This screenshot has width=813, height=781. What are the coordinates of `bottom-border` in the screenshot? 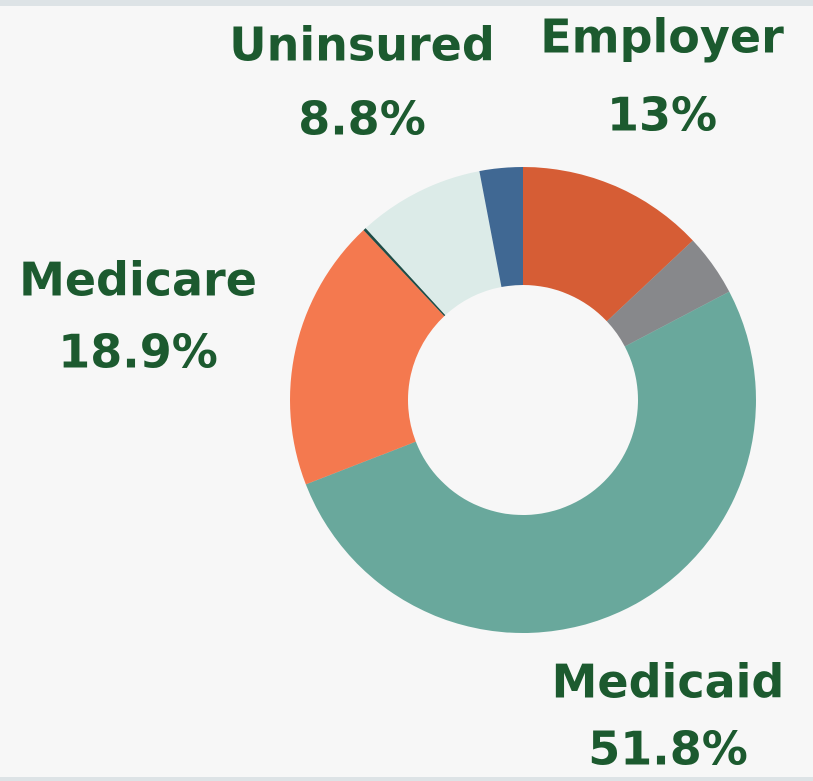 It's located at (406, 779).